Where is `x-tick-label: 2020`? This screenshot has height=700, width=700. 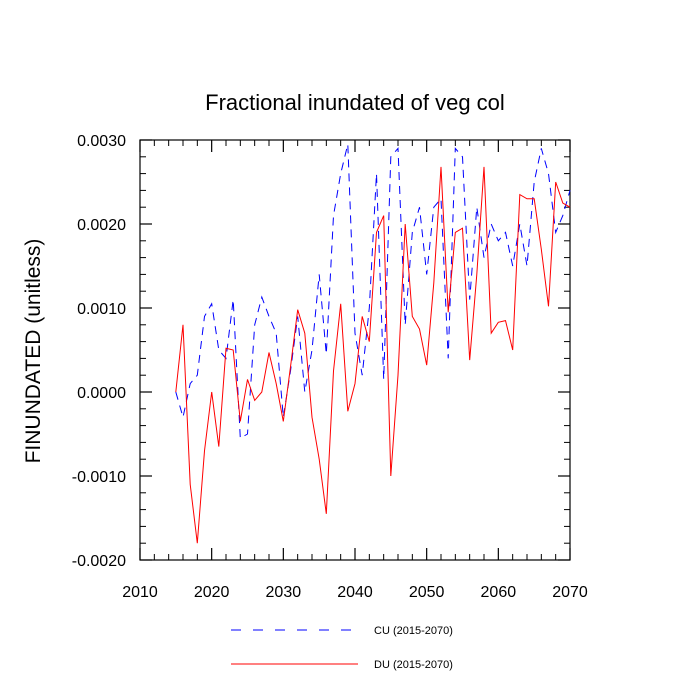
x-tick-label: 2020 is located at coordinates (212, 592).